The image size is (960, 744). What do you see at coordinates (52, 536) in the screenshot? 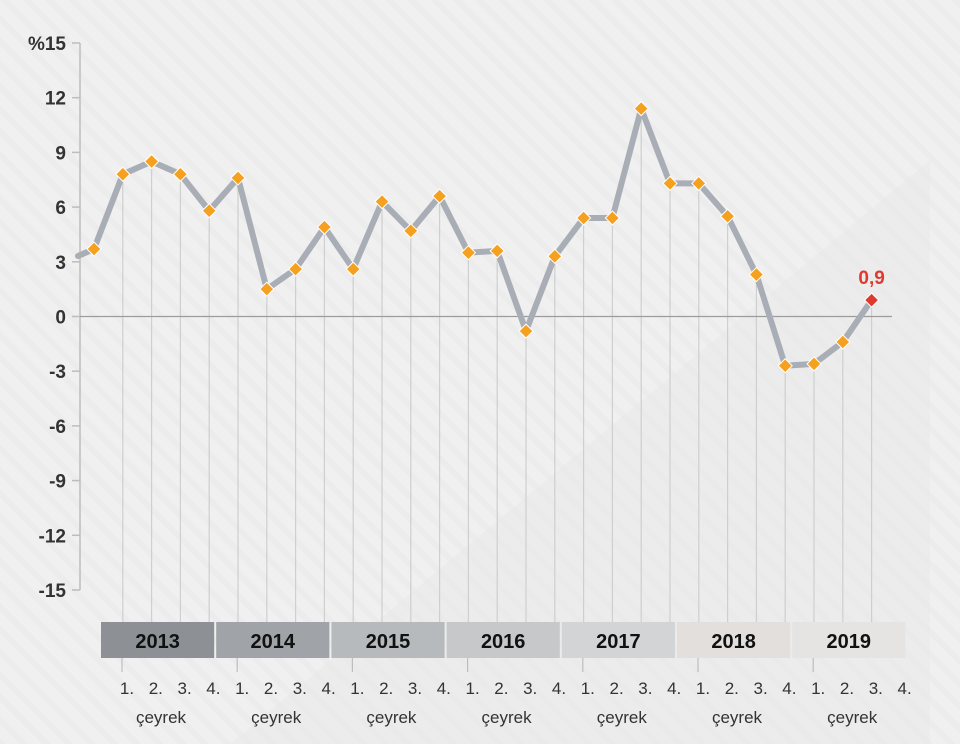
I see `y-tick-label: -12` at bounding box center [52, 536].